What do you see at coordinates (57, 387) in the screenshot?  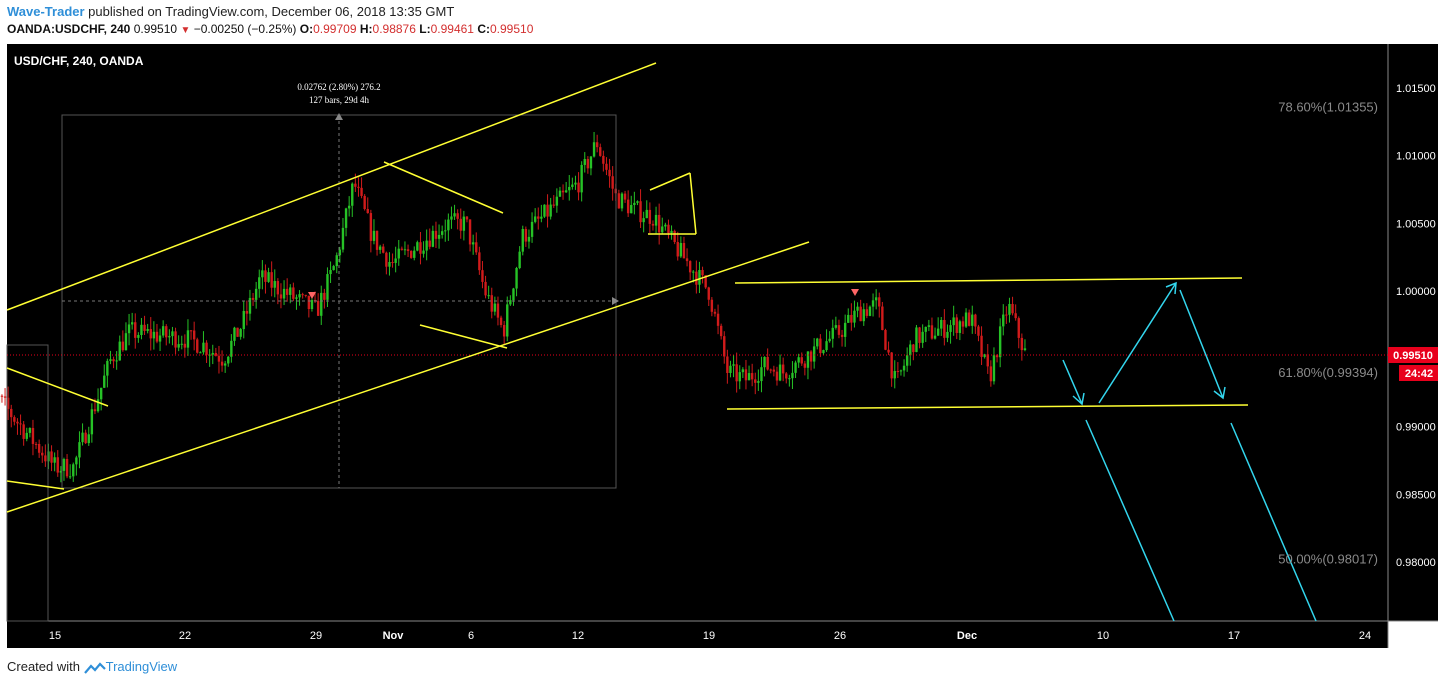 I see `wedge-upper-line` at bounding box center [57, 387].